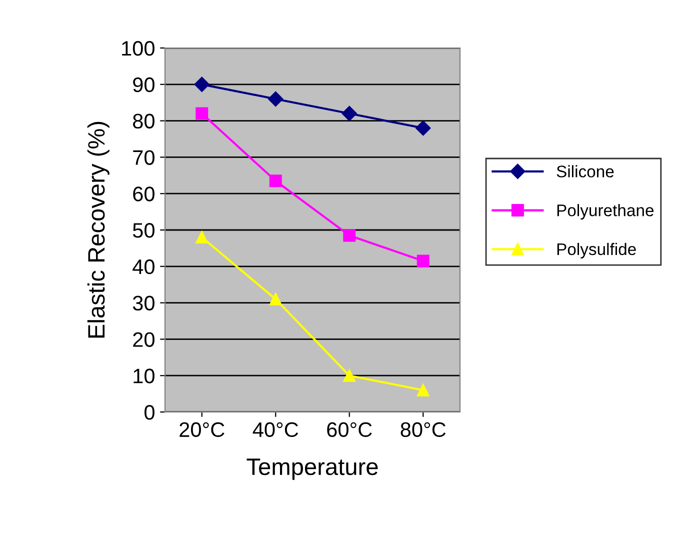  What do you see at coordinates (143, 121) in the screenshot?
I see `y-tick-label: 80` at bounding box center [143, 121].